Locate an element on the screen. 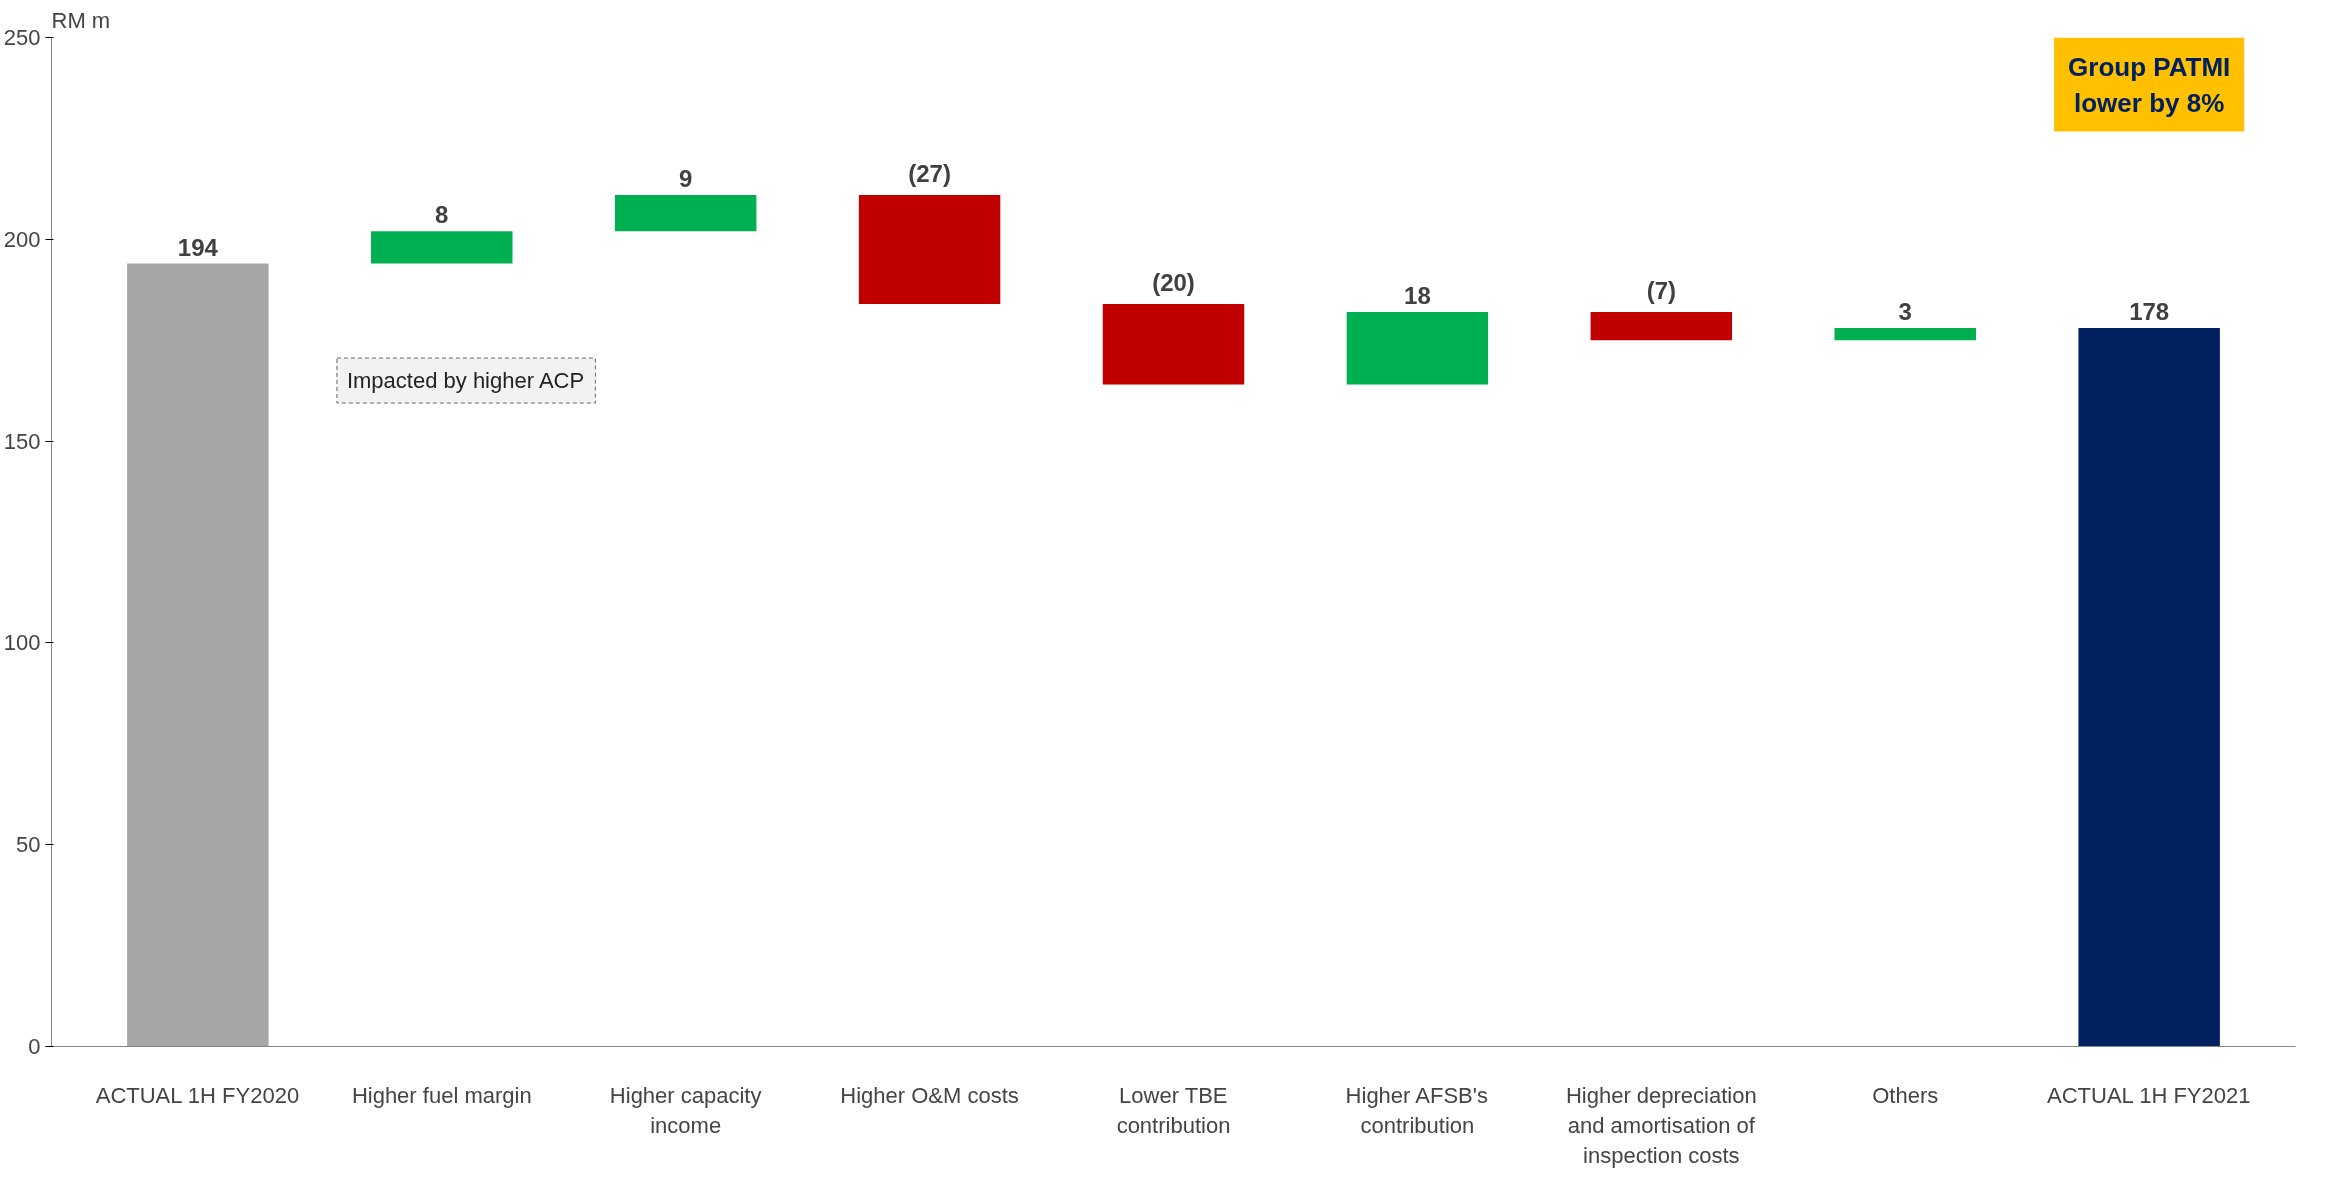  x-tick-label: ACTUAL 1H FY2021 is located at coordinates (2149, 1095).